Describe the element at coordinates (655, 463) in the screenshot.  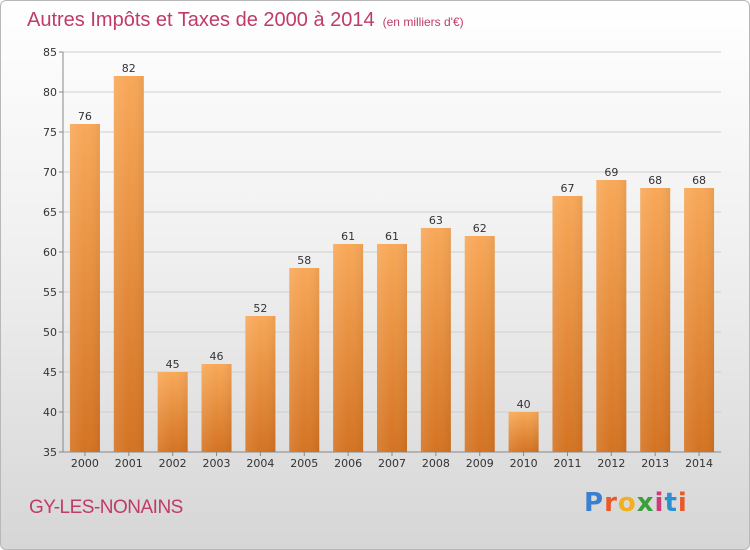
I see `x-tick-label-2013: 2013` at that location.